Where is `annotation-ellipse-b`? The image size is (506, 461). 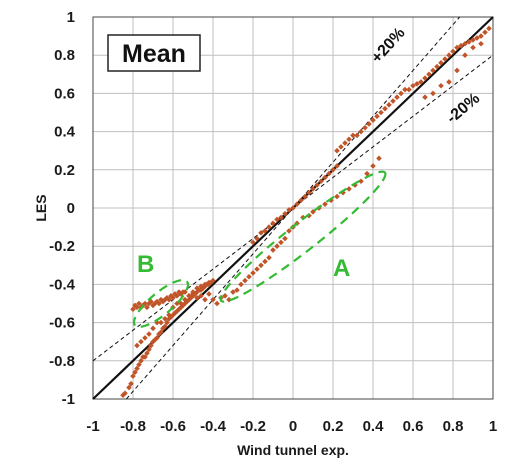 annotation-ellipse-b is located at coordinates (161, 303).